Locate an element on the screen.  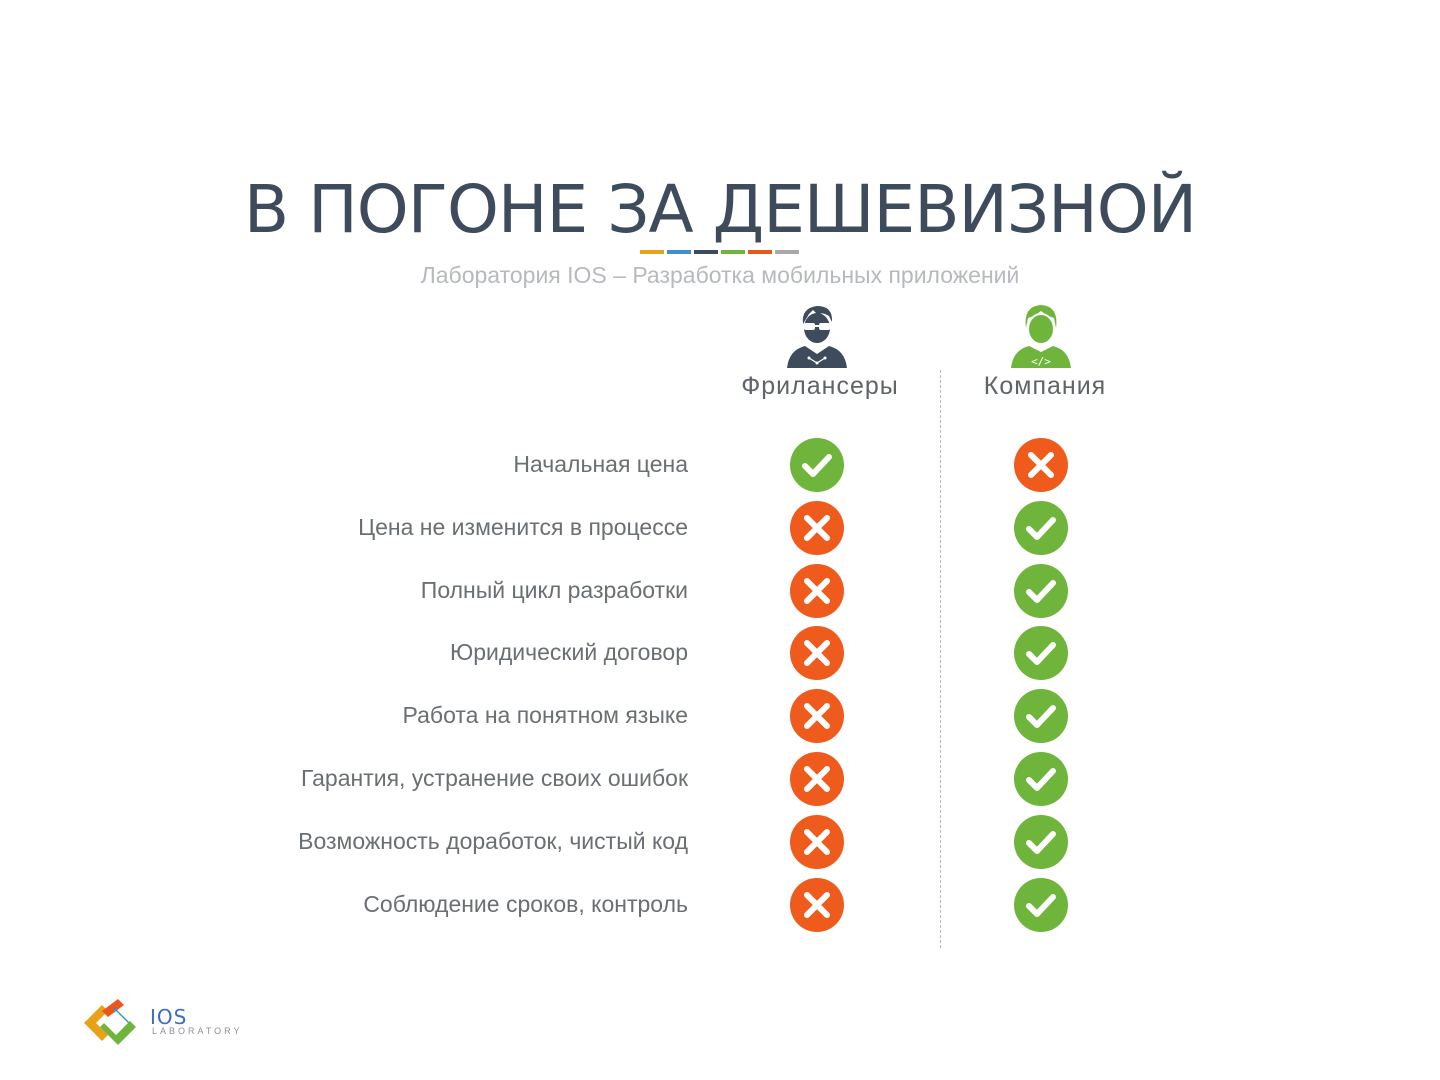
logo-text: IOS is located at coordinates (169, 1017).